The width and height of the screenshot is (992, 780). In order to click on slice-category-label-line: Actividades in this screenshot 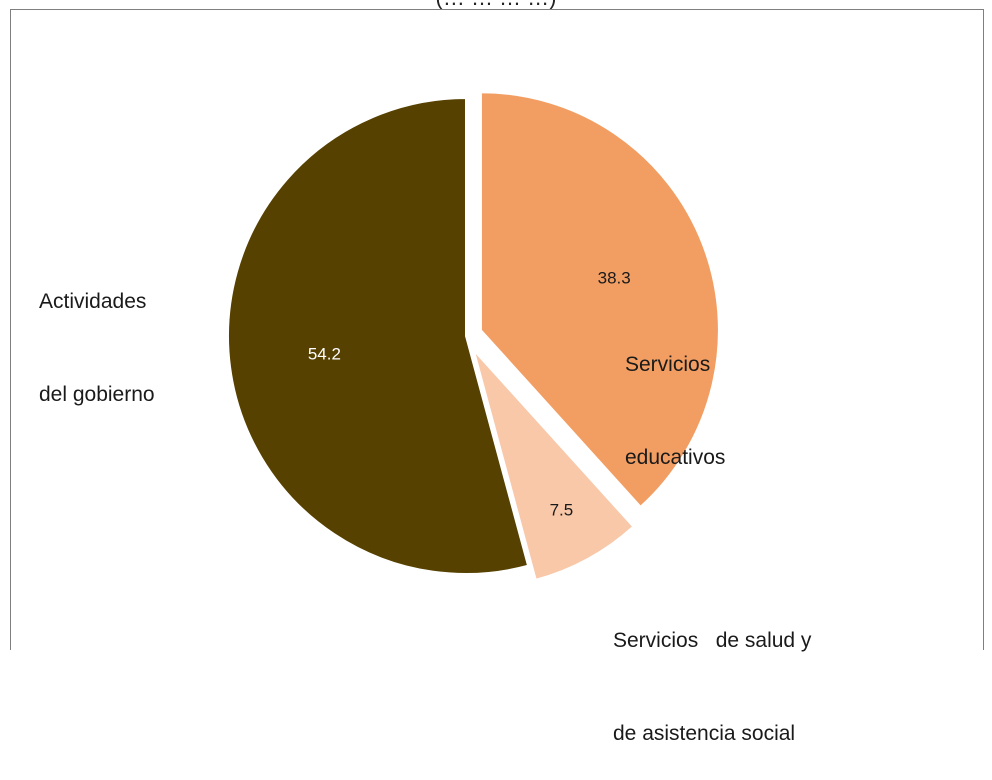, I will do `click(93, 301)`.